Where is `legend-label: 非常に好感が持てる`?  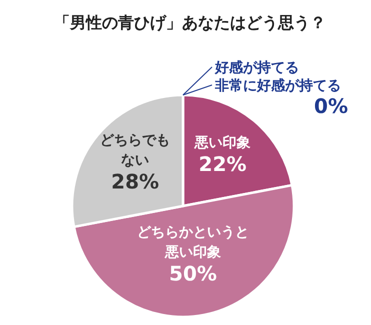
legend-label: 非常に好感が持てる is located at coordinates (277, 86).